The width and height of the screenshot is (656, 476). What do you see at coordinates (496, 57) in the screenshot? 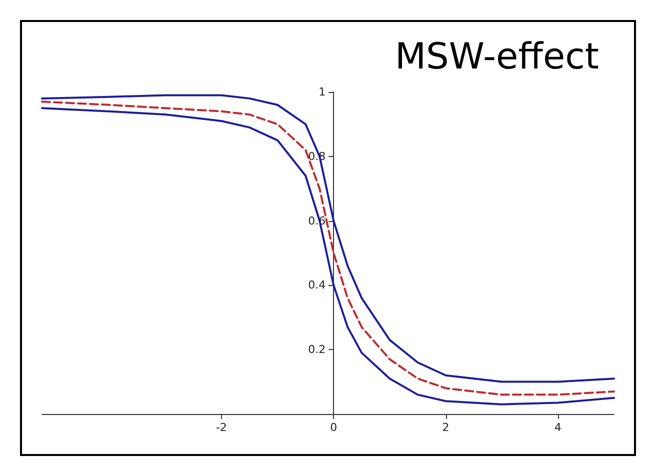
I see `chart-title: MSW-effect` at bounding box center [496, 57].